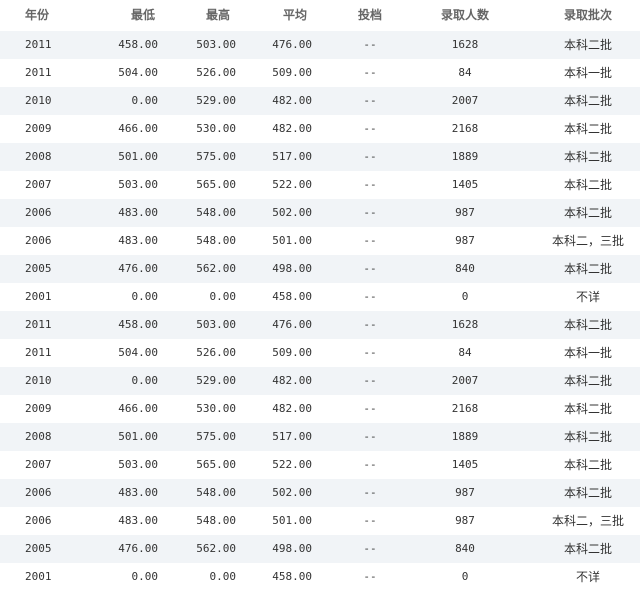 This screenshot has height=603, width=640. What do you see at coordinates (320, 437) in the screenshot?
I see `table-row: 2008 501.00 575.00 517.00 -- 1889 本科二批` at bounding box center [320, 437].